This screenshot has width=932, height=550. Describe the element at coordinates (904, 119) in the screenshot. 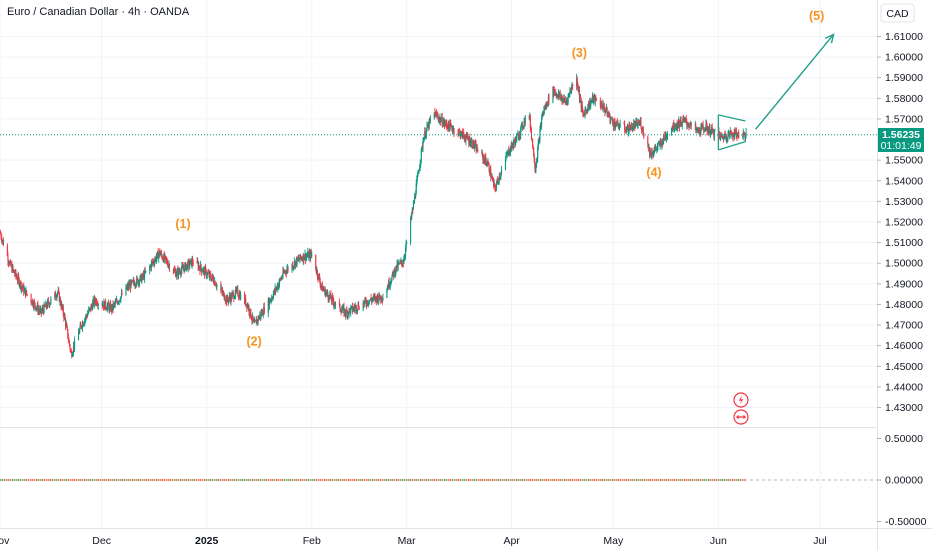

I see `price-tick-label: 1.57000` at that location.